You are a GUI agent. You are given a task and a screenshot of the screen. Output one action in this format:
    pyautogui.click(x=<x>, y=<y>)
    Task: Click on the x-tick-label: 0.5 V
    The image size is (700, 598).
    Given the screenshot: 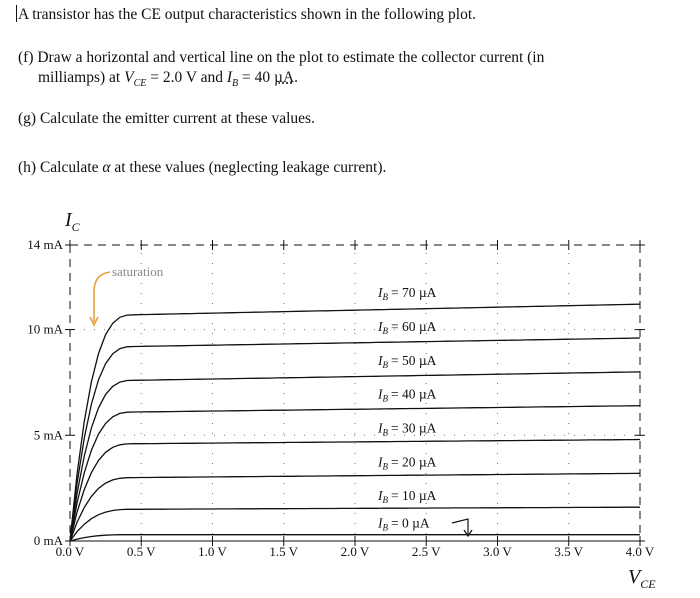 What is the action you would take?
    pyautogui.click(x=141, y=551)
    